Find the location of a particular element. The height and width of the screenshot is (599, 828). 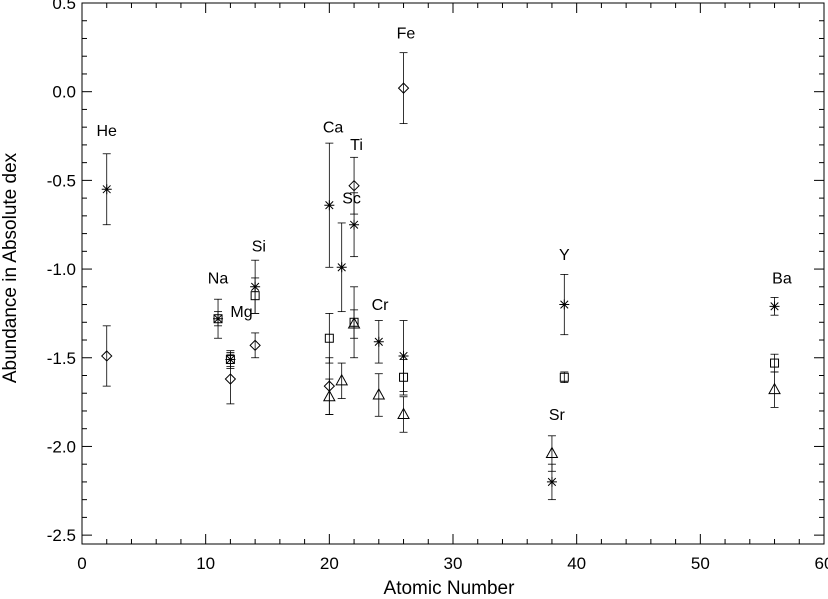

element-label: Y is located at coordinates (564, 255).